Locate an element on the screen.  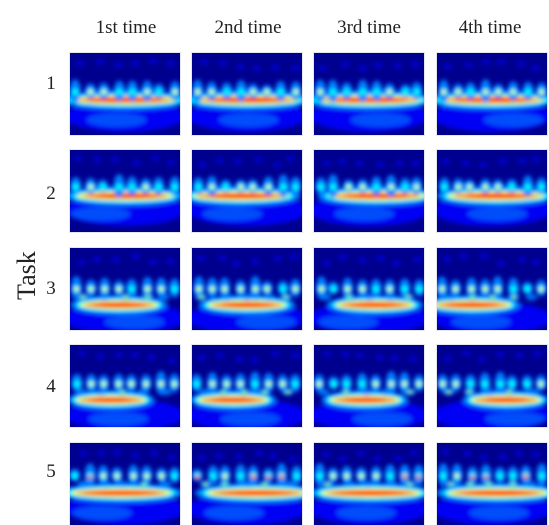
row-label-5: 5 is located at coordinates (51, 471).